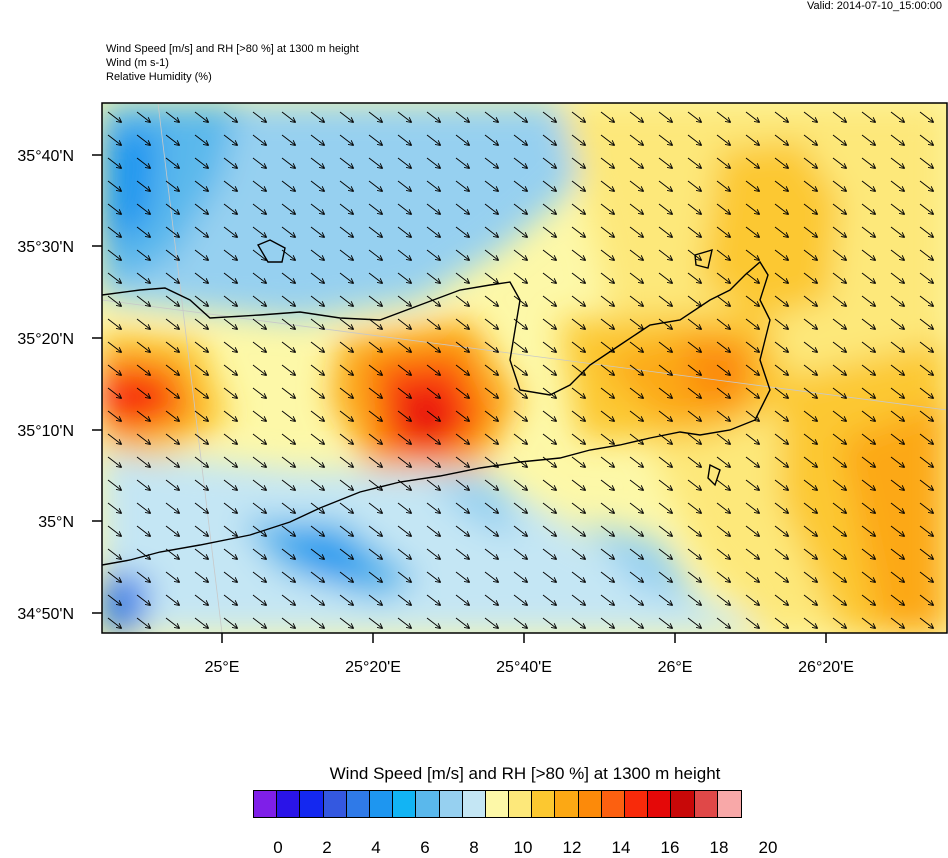  I want to click on lat-label: 34°50'N, so click(45, 614).